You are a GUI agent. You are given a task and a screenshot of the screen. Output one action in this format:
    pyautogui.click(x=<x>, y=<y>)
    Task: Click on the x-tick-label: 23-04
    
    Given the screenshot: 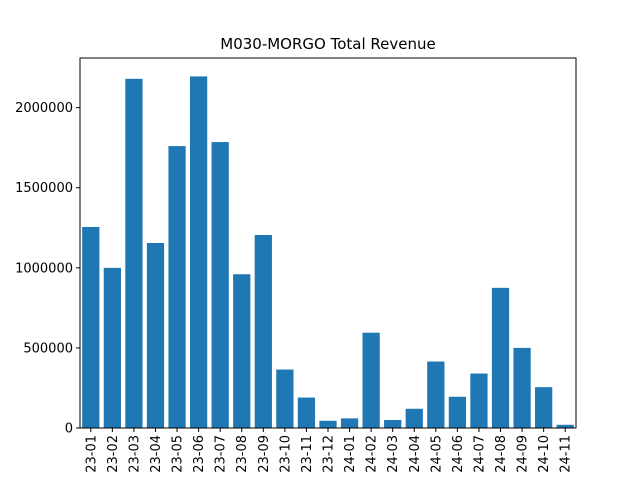 What is the action you would take?
    pyautogui.click(x=156, y=454)
    